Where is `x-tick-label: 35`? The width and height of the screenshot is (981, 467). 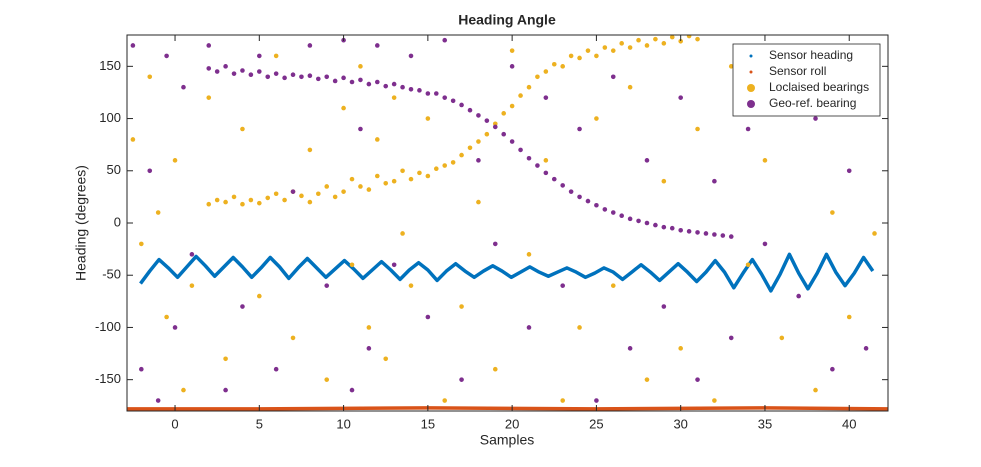 x-tick-label: 35 is located at coordinates (765, 423).